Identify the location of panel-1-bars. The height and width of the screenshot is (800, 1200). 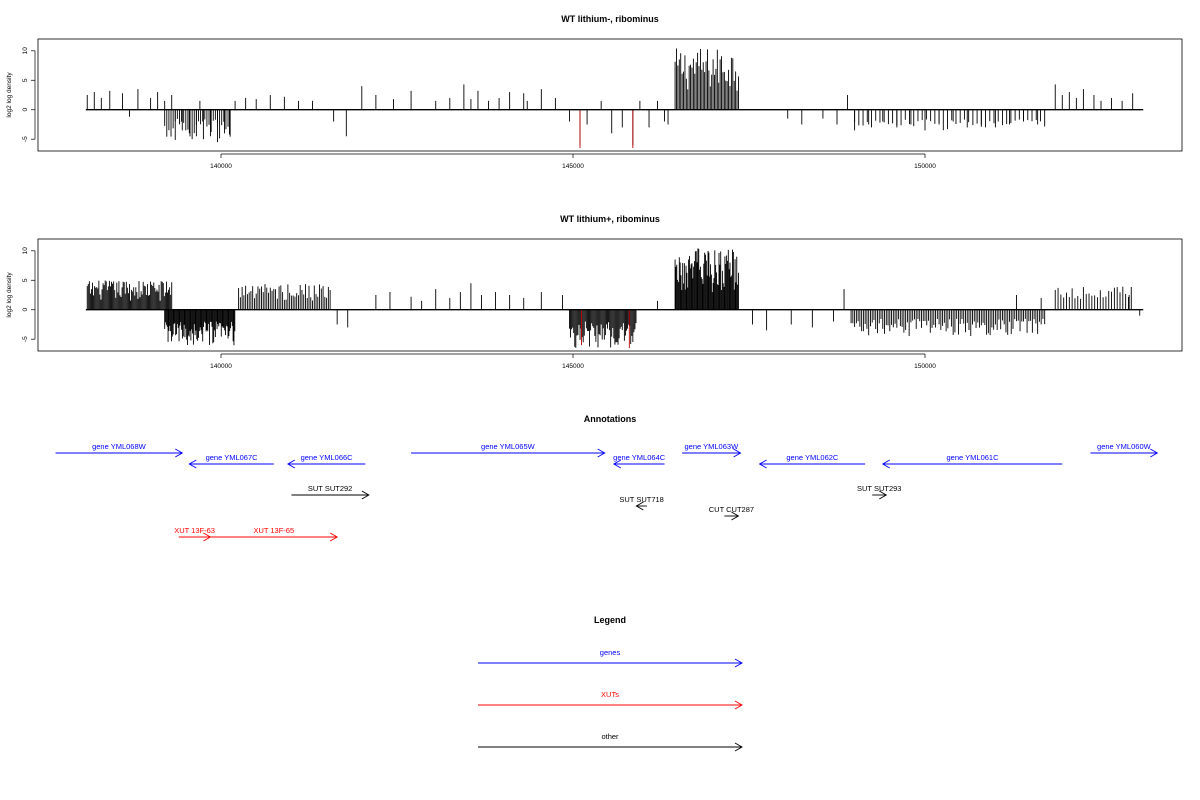
(614, 98).